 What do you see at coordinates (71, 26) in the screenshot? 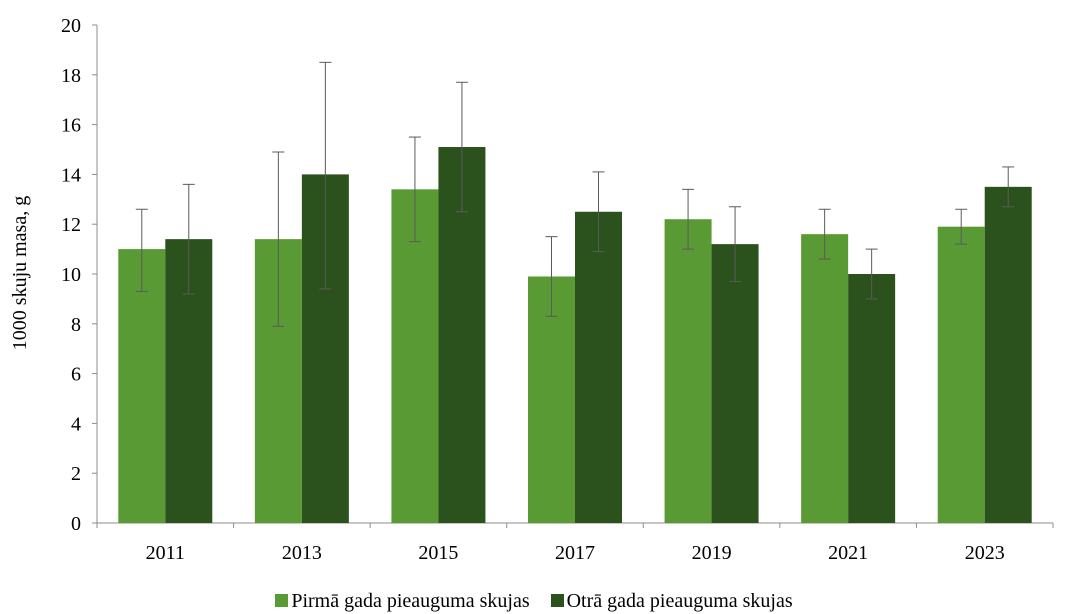
I see `y-tick-label: 20` at bounding box center [71, 26].